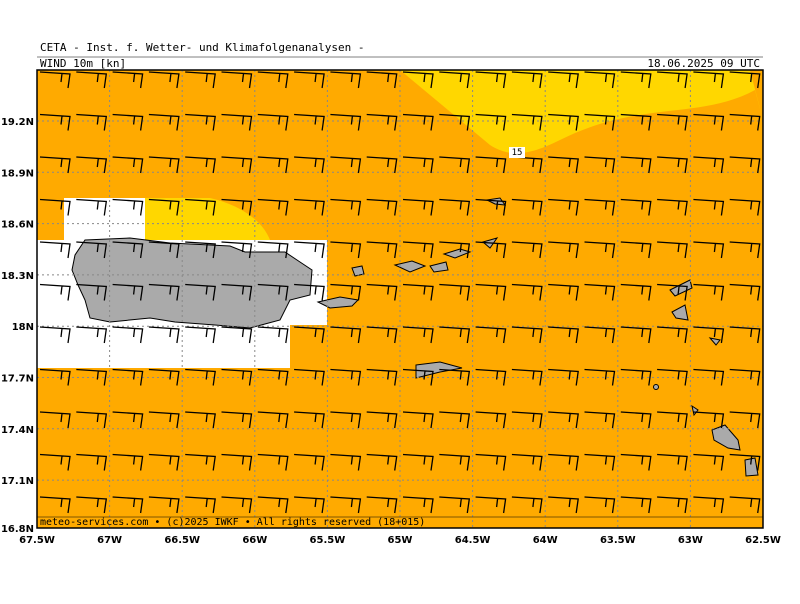 The width and height of the screenshot is (800, 604). What do you see at coordinates (17, 430) in the screenshot?
I see `lat-label: 17.4N` at bounding box center [17, 430].